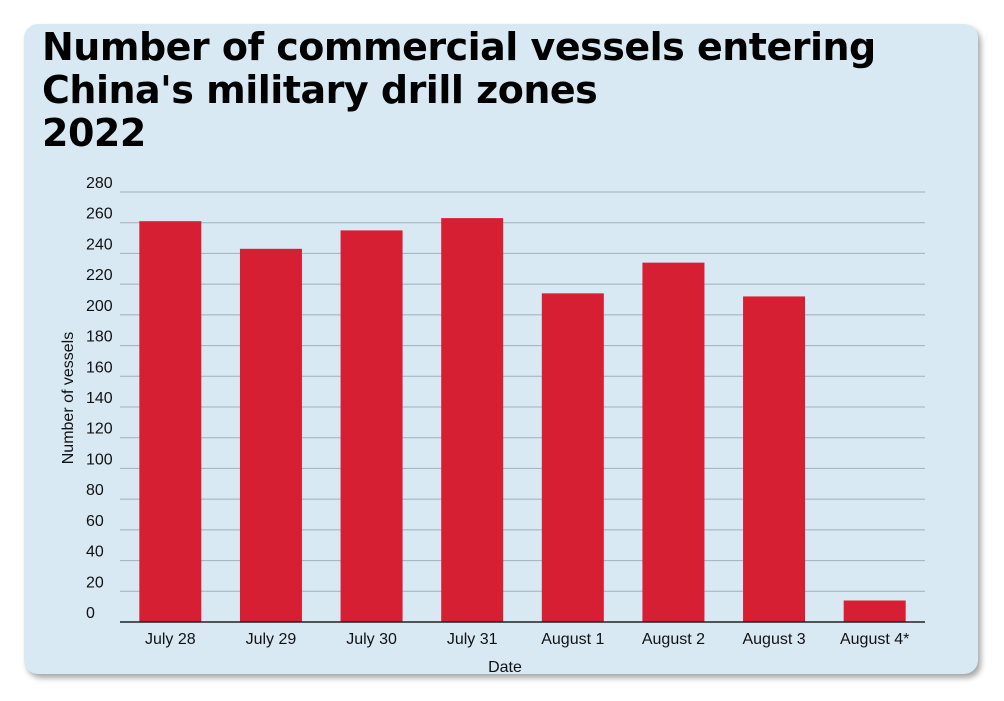  Describe the element at coordinates (68, 398) in the screenshot. I see `y-axis-label: Number of vessels` at that location.